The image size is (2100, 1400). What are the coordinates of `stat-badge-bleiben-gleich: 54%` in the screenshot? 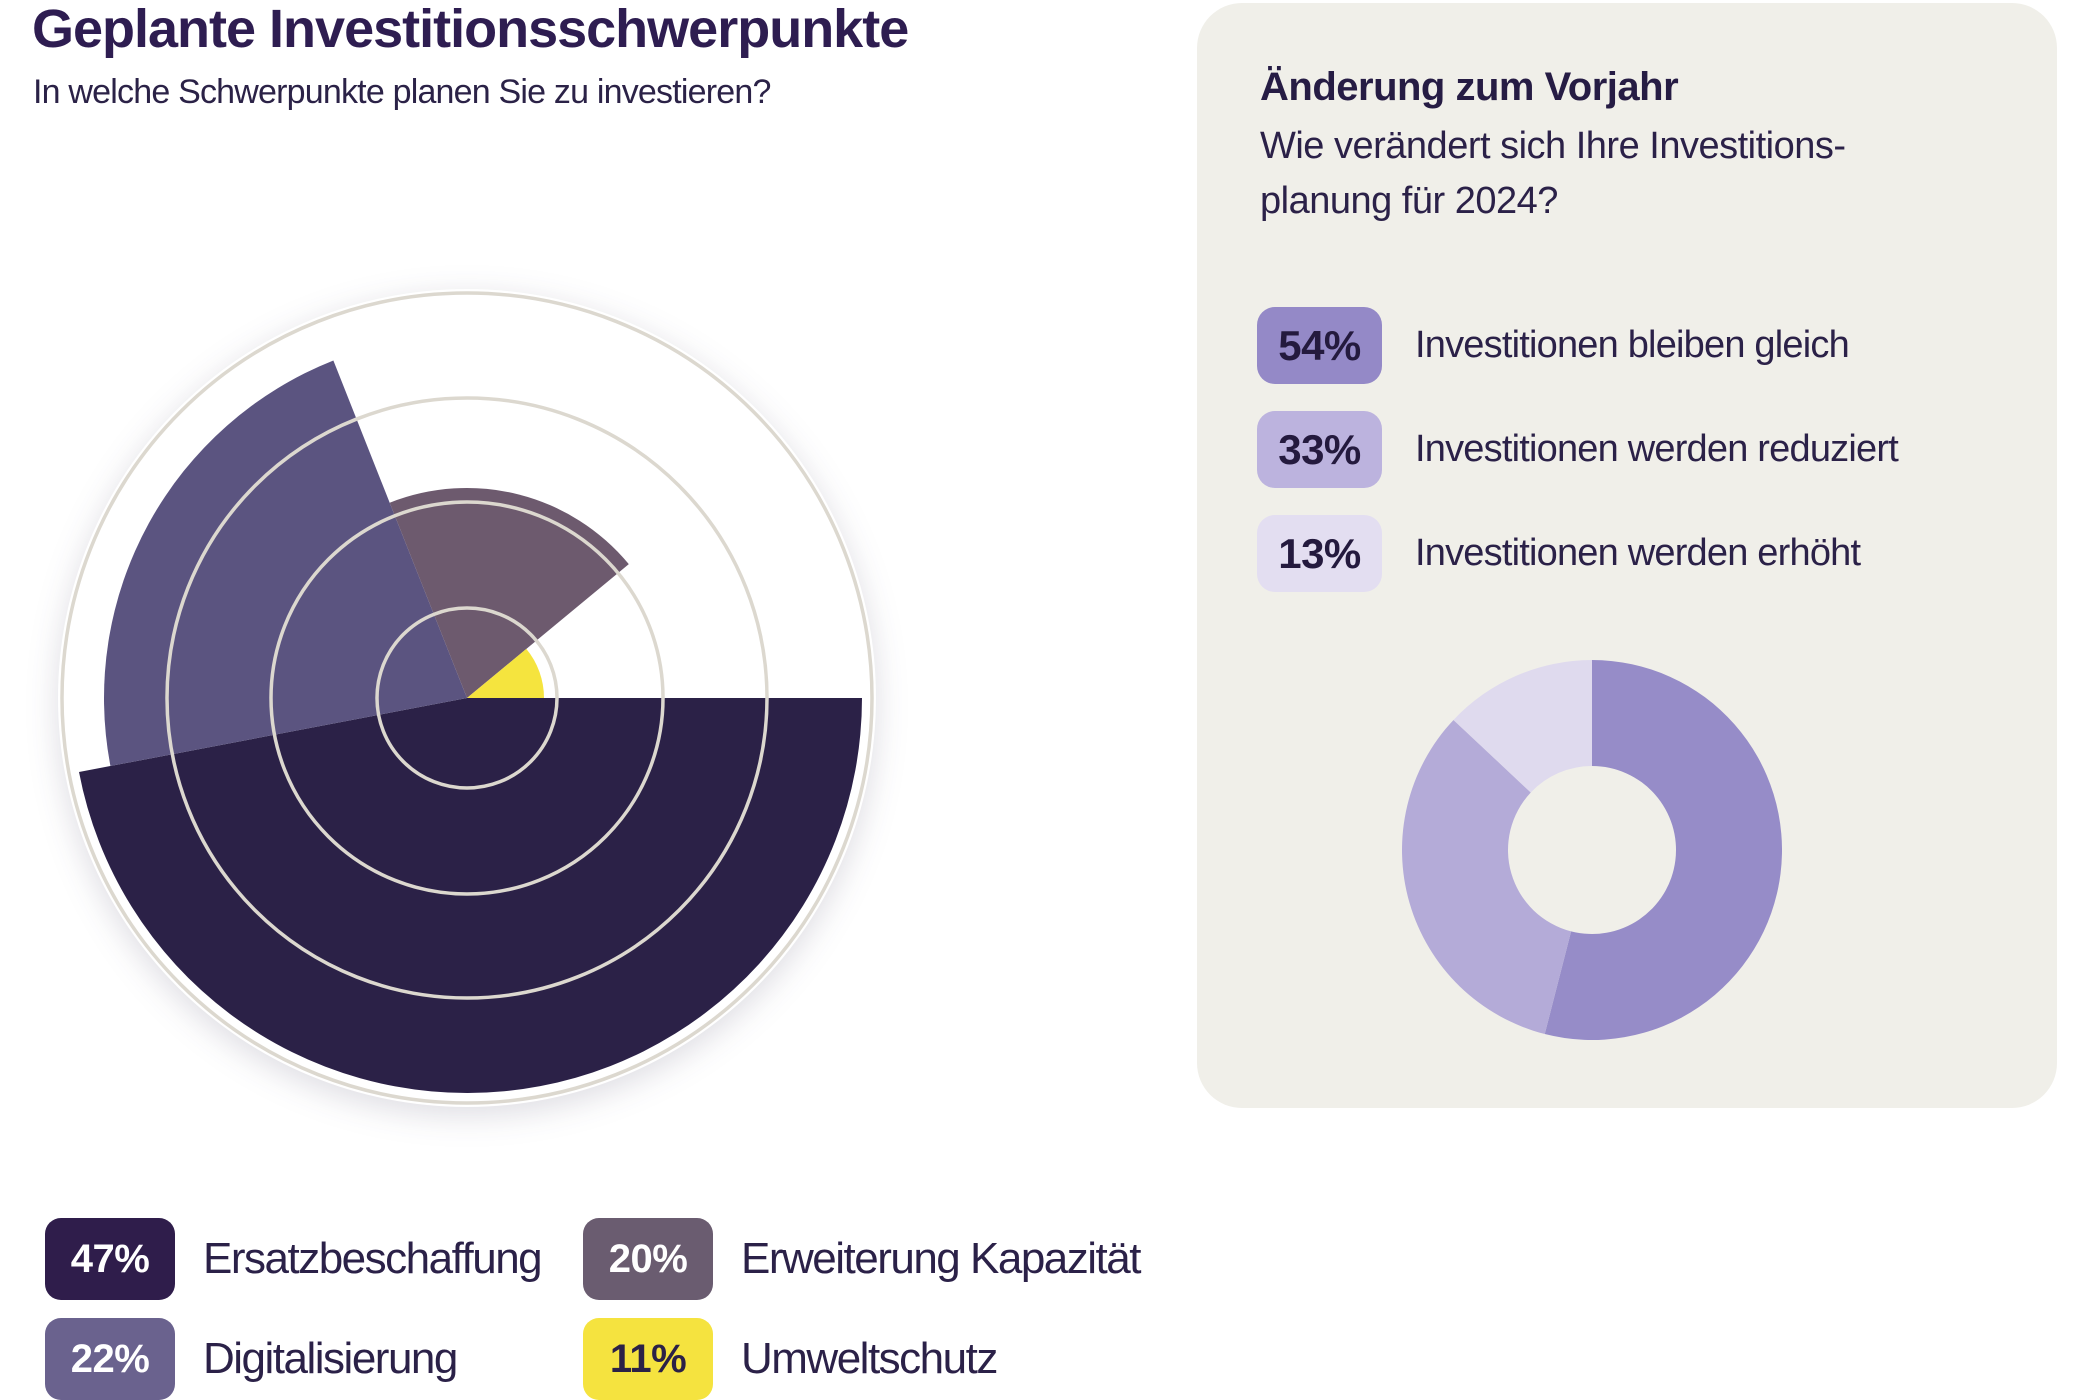 It's located at (1319, 345).